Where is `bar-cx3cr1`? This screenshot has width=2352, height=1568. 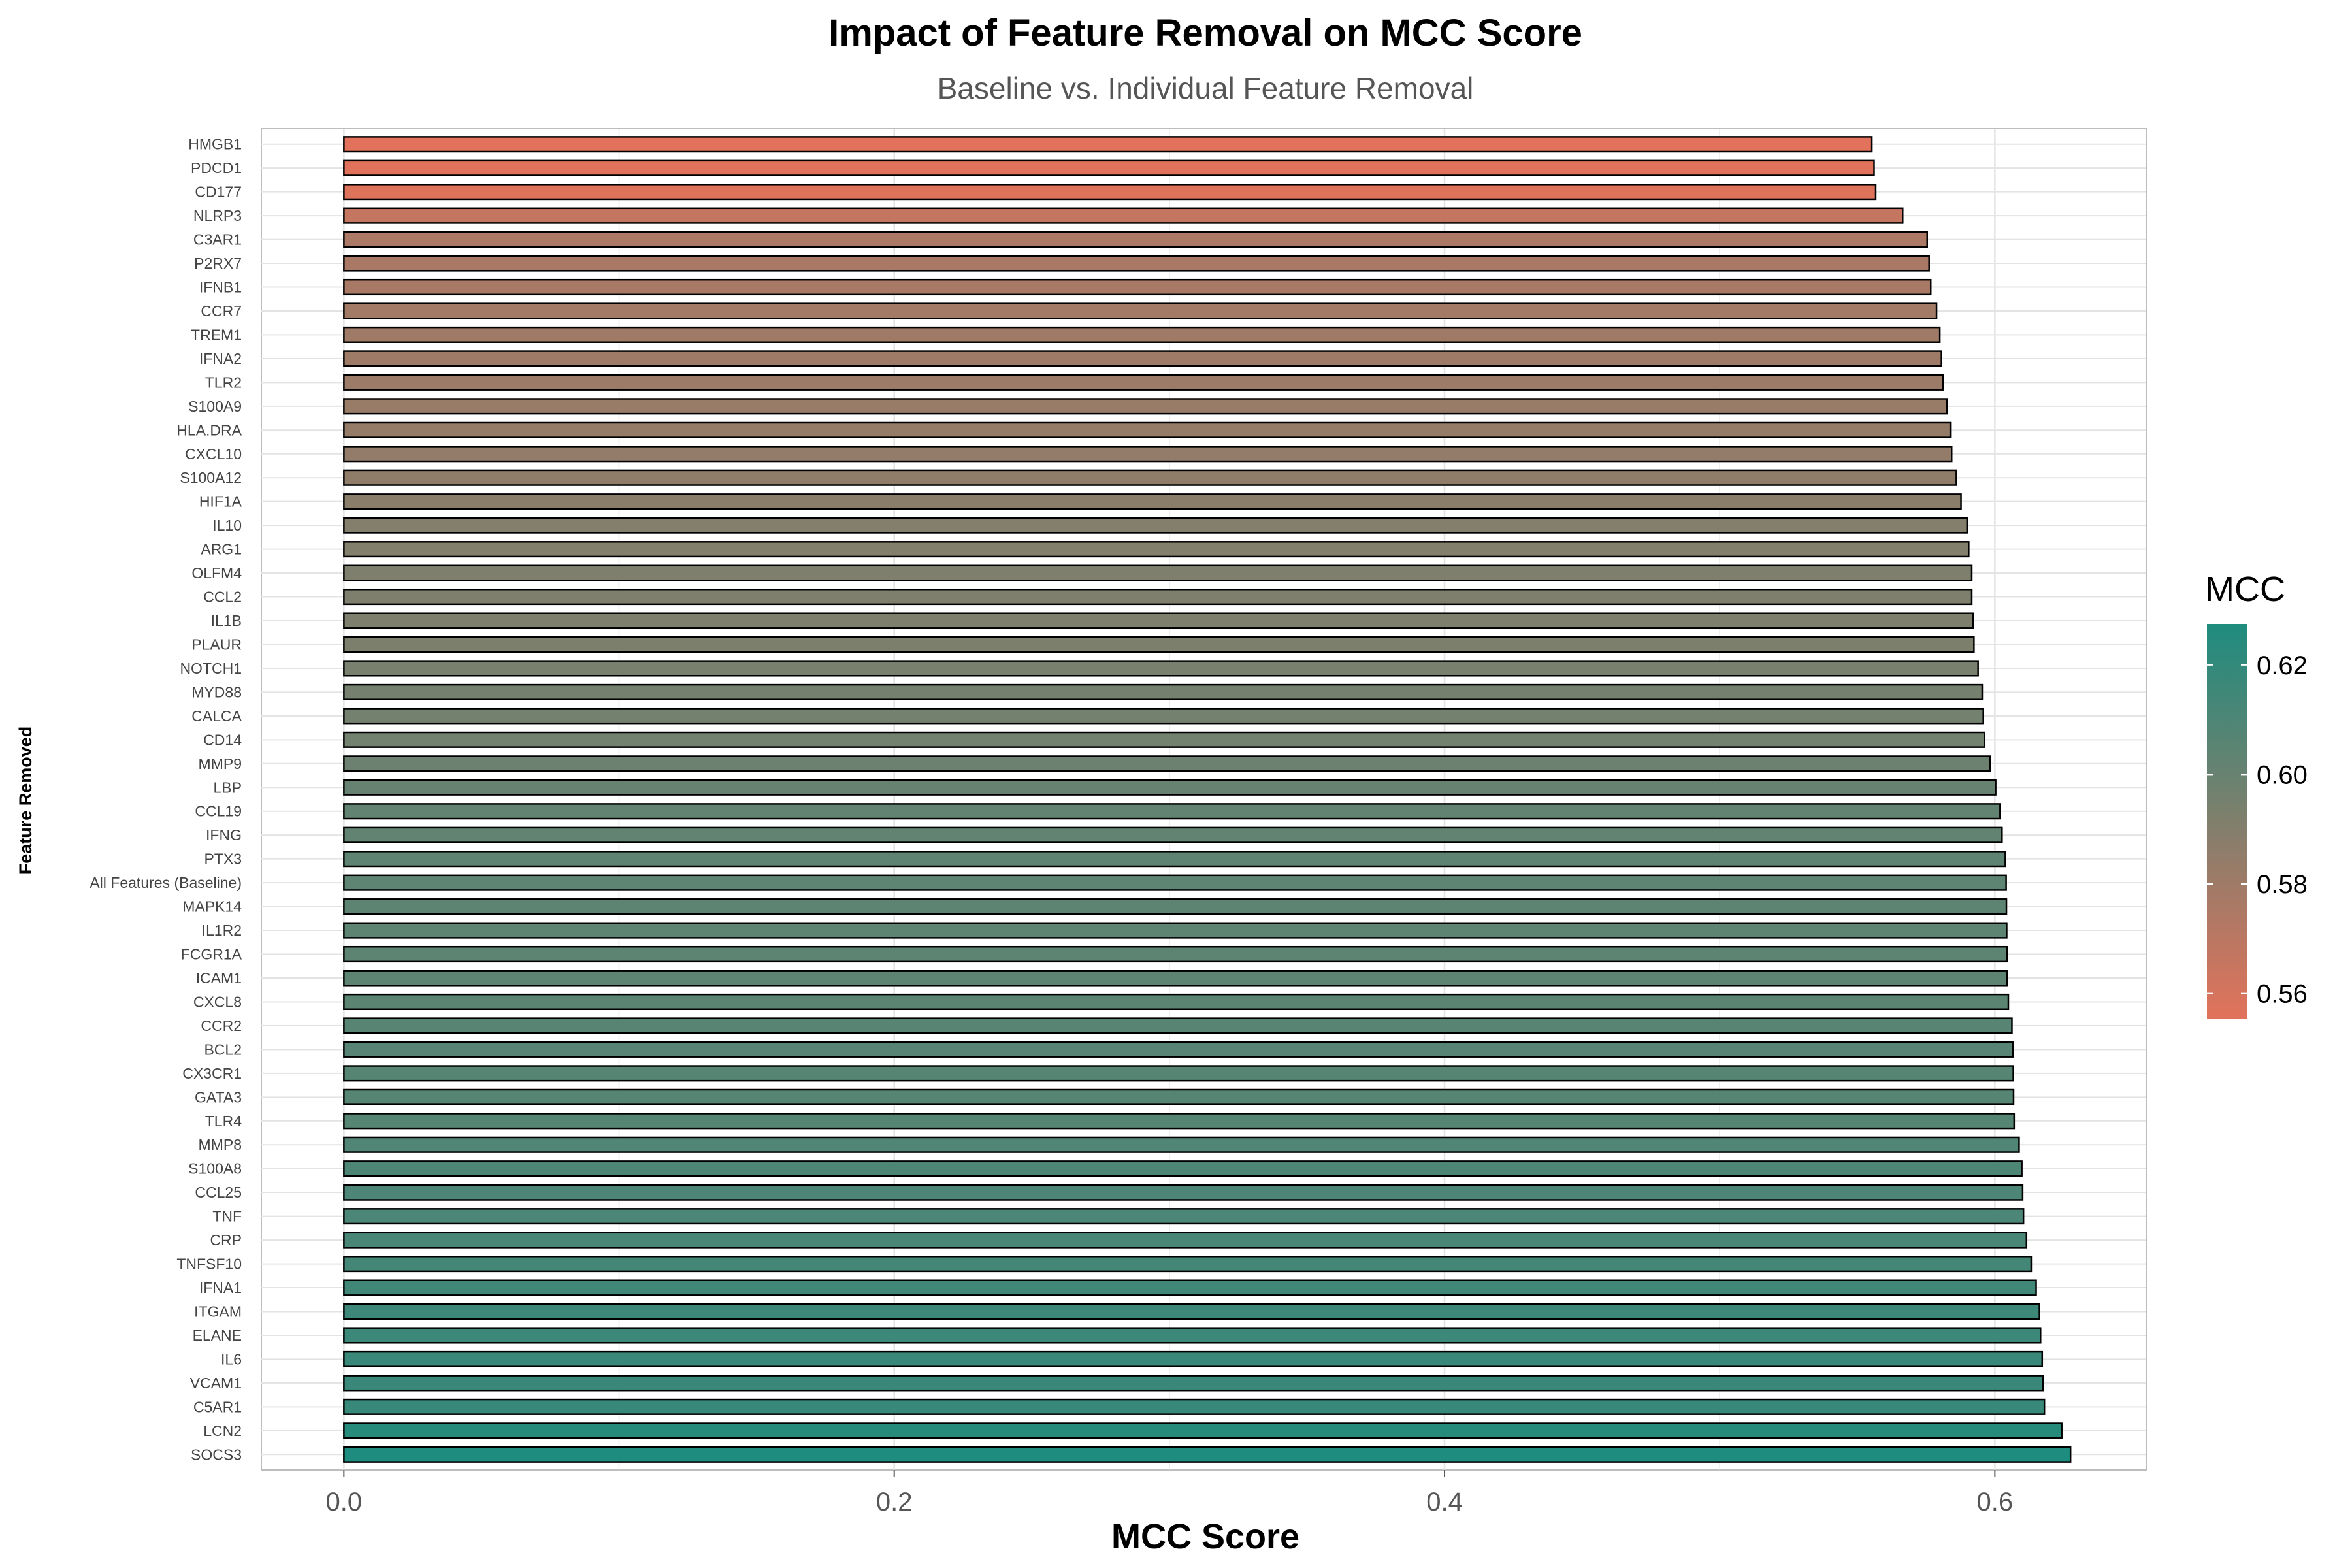 bar-cx3cr1 is located at coordinates (1178, 1073).